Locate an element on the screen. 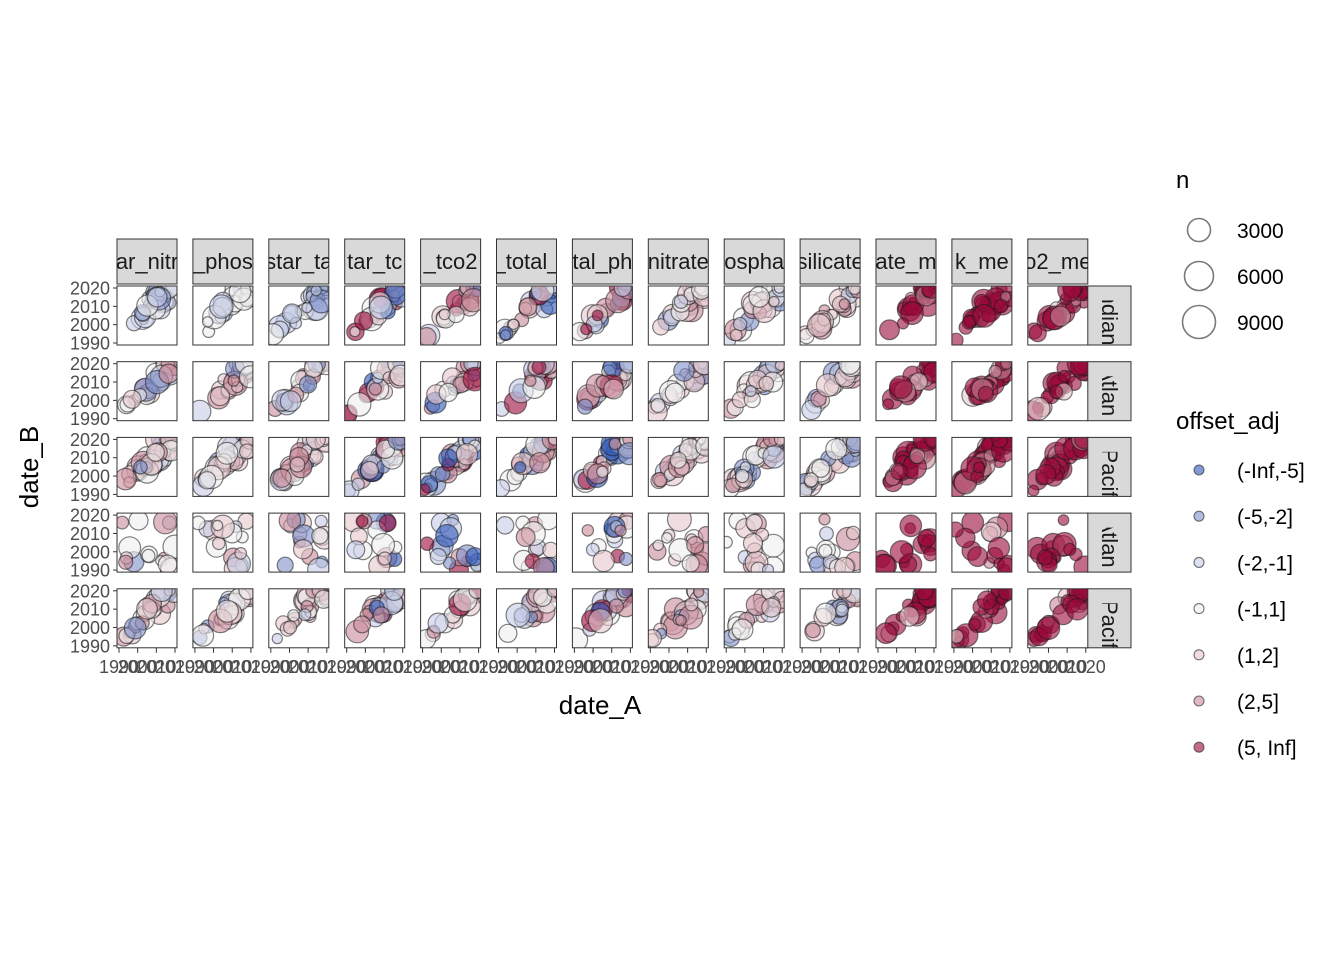 The image size is (1344, 965). column-facet-strip: k_me is located at coordinates (982, 261).